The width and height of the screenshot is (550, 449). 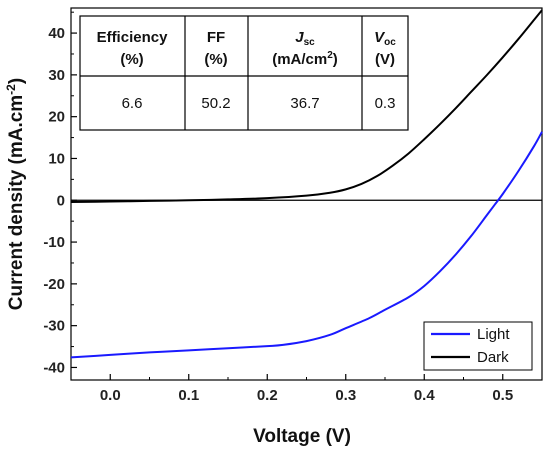 I want to click on y-axis-title-sup: -2, so click(x=11, y=89).